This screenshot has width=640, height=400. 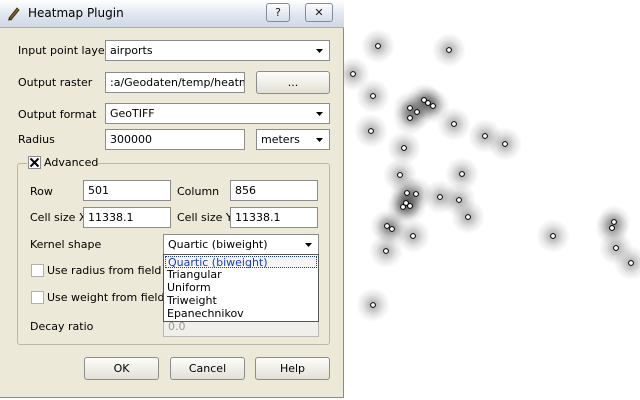 What do you see at coordinates (217, 50) in the screenshot?
I see `input-layer-combo: airports` at bounding box center [217, 50].